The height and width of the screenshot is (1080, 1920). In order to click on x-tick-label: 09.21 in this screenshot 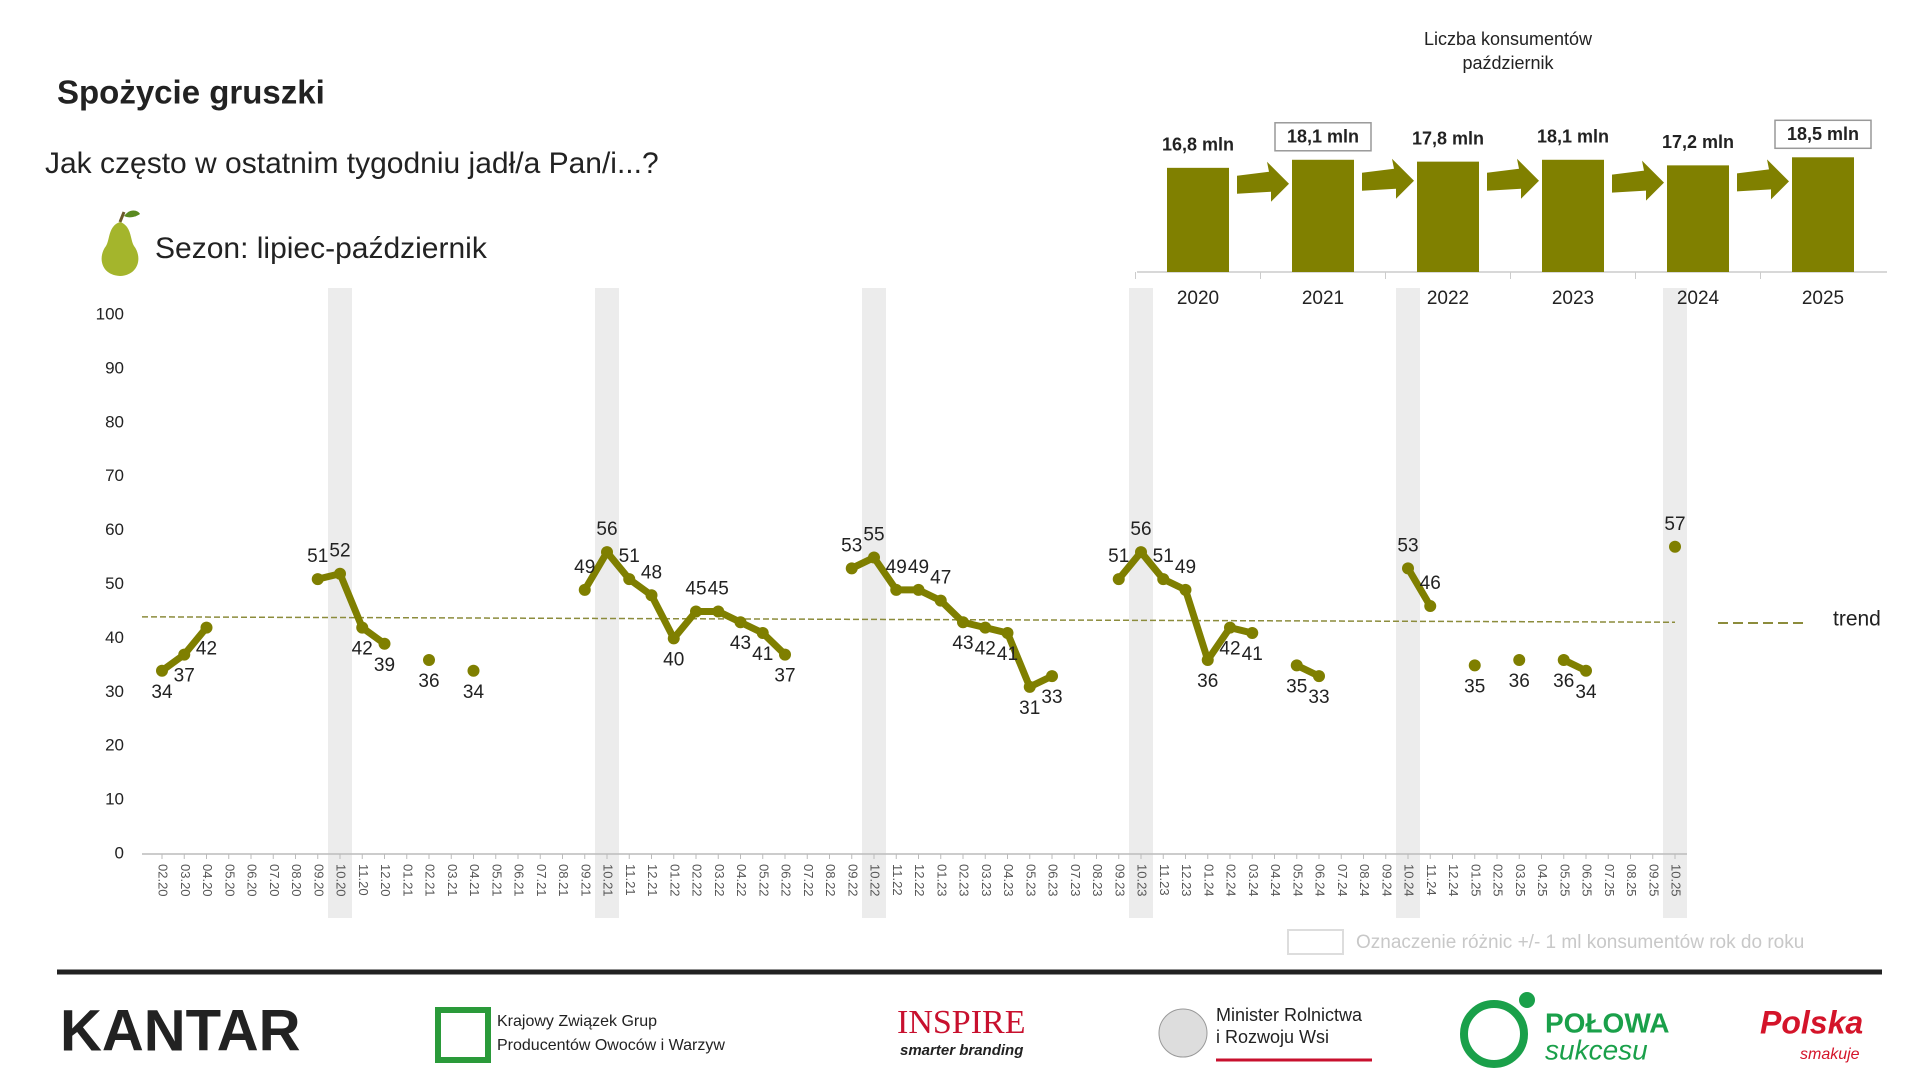, I will do `click(585, 880)`.